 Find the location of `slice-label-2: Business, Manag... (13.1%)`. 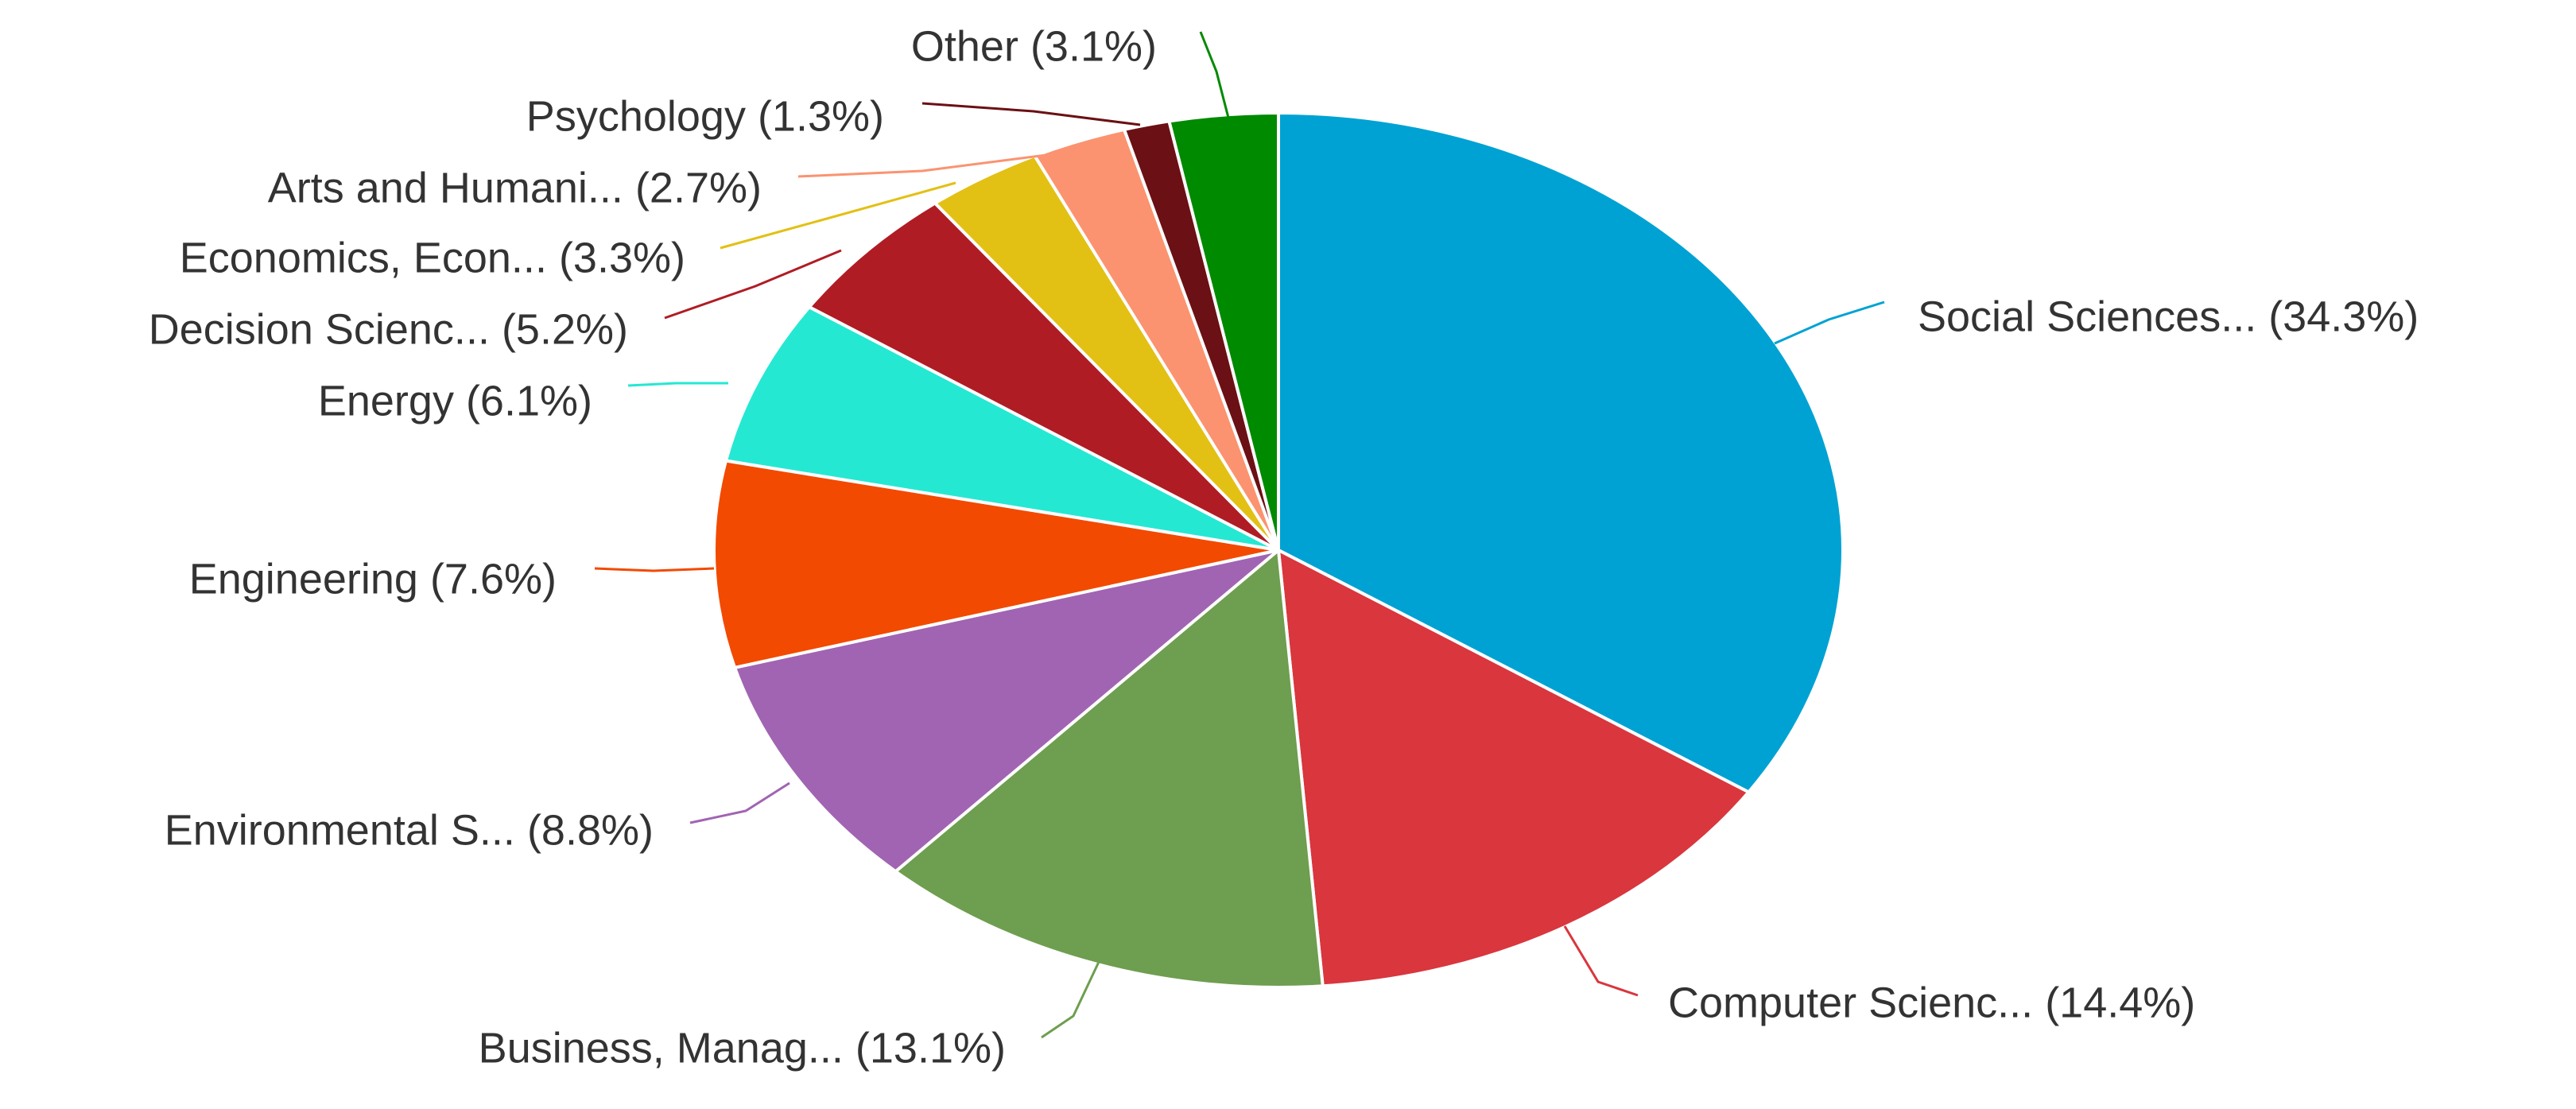

slice-label-2: Business, Manag... (13.1%) is located at coordinates (743, 1048).